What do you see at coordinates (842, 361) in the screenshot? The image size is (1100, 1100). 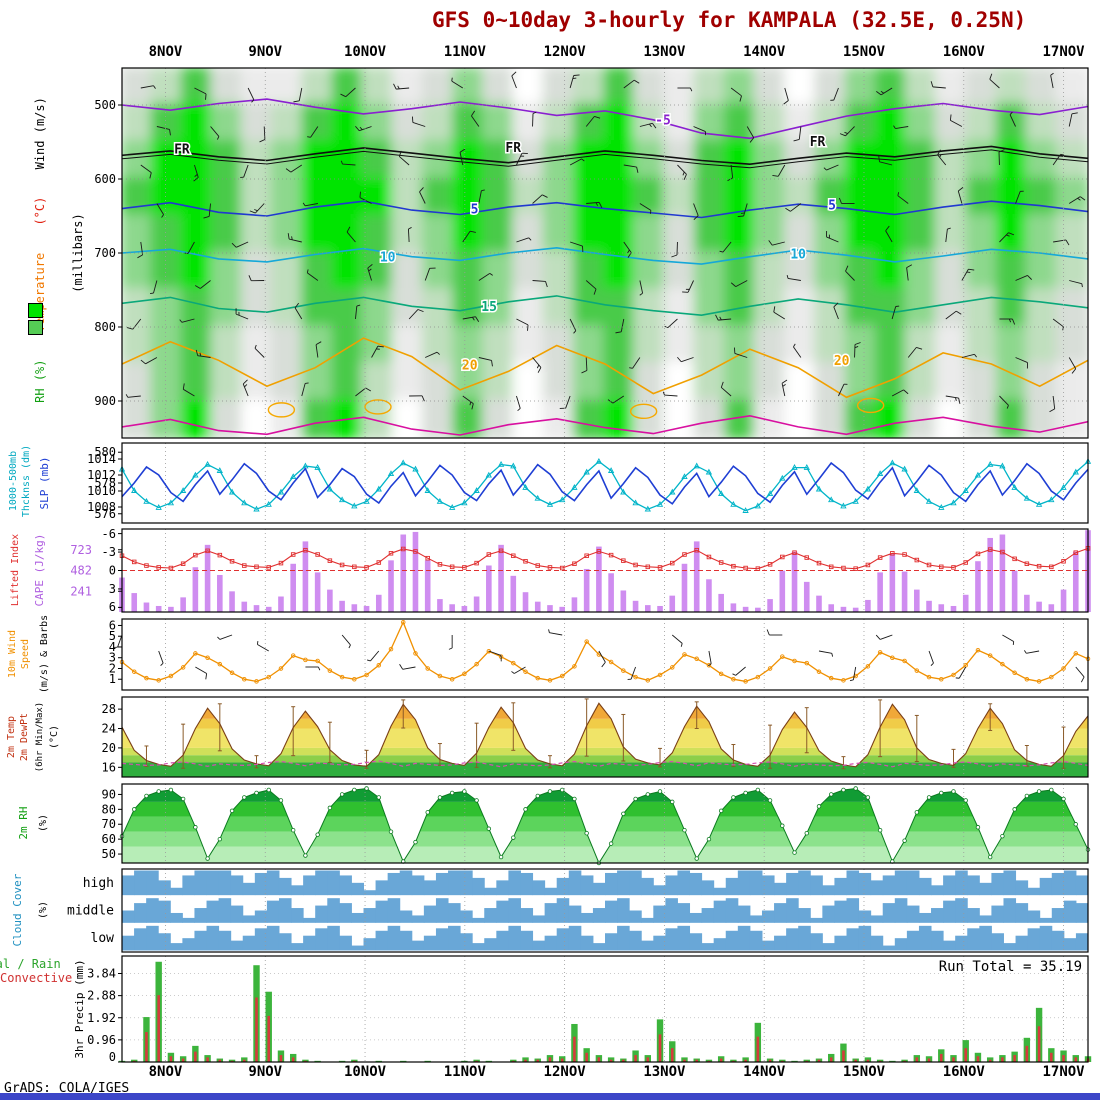 I see `contour-label: 20` at bounding box center [842, 361].